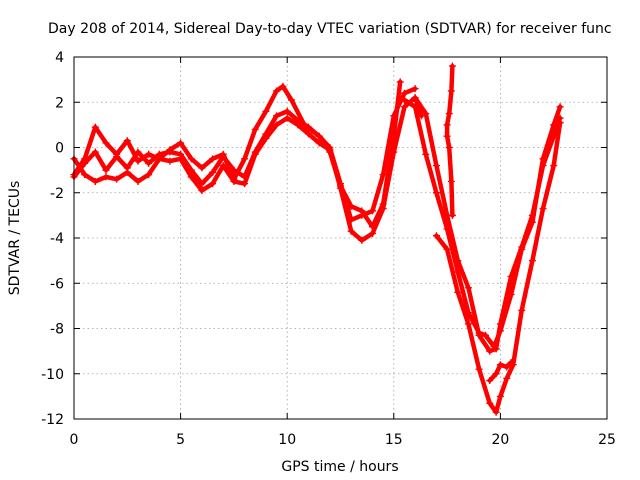  Describe the element at coordinates (59, 103) in the screenshot. I see `y-tick-label: 2` at that location.